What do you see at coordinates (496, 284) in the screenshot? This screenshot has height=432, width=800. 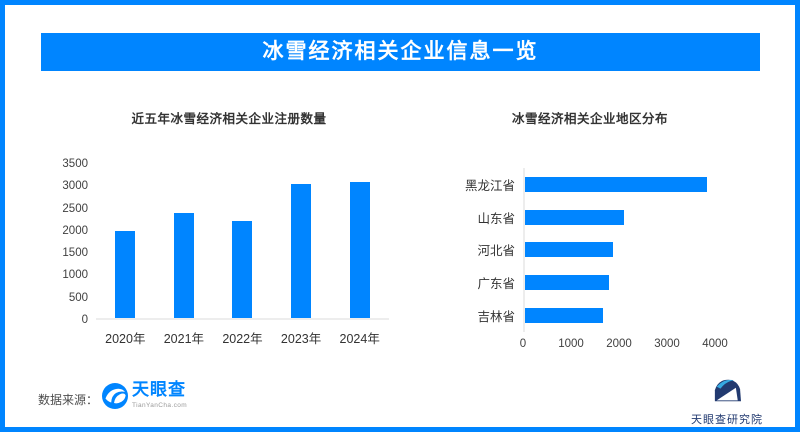 I see `y-category-label: 广东省` at bounding box center [496, 284].